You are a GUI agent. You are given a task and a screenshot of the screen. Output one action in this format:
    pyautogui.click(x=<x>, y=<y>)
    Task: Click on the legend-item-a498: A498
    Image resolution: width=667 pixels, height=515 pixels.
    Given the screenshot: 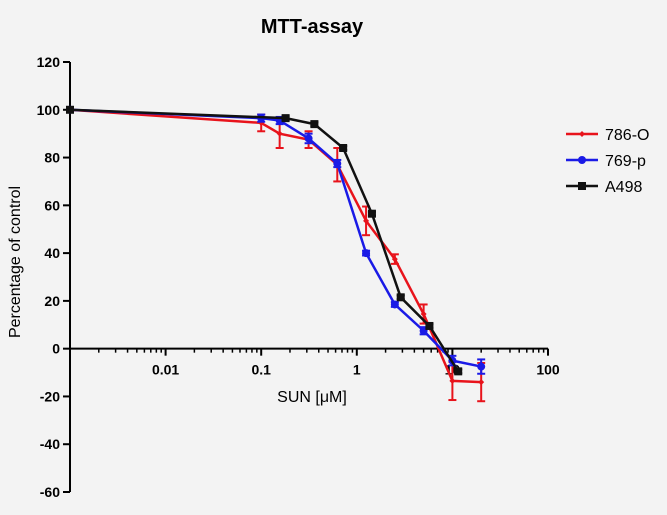 What is the action you would take?
    pyautogui.click(x=604, y=187)
    